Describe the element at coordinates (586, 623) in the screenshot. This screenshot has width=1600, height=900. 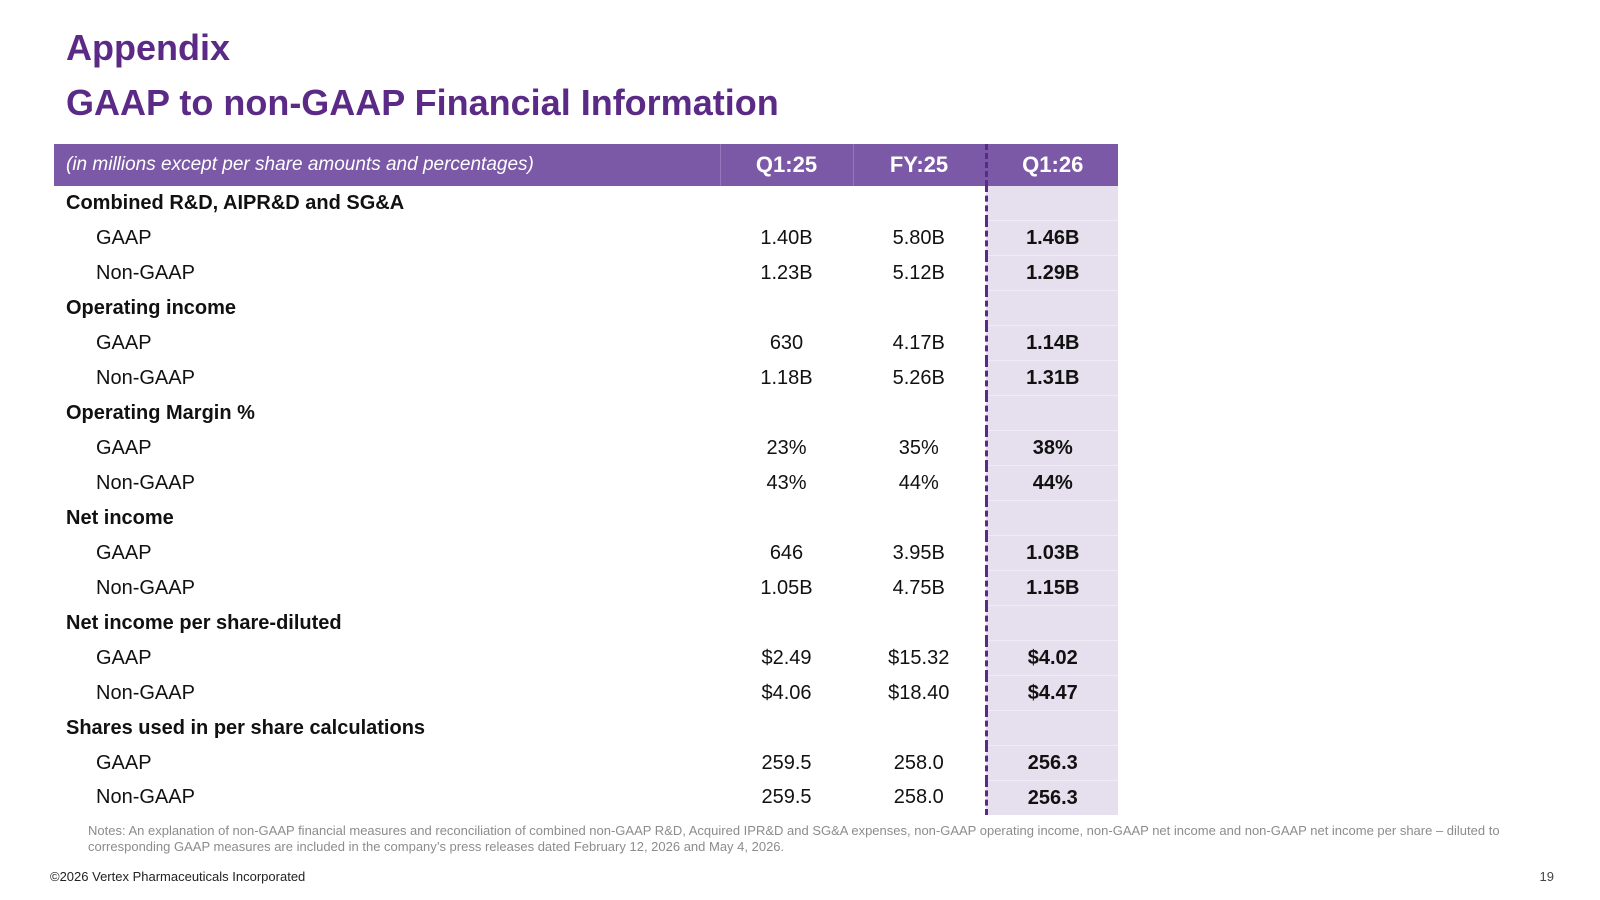
I see `table-group-row: Net income per share-diluted` at that location.